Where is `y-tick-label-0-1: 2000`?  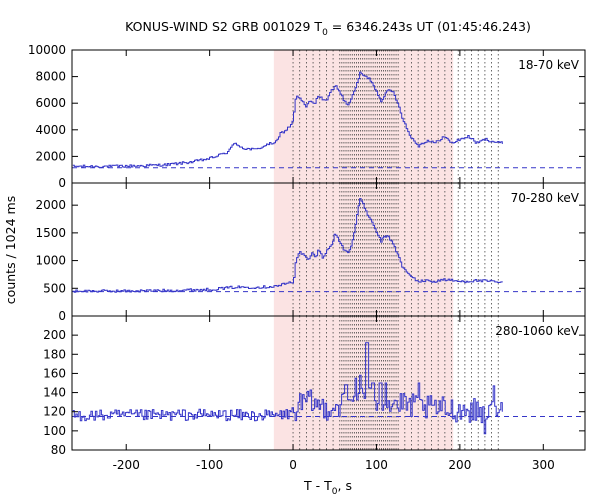 y-tick-label-0-1: 2000 is located at coordinates (50, 156).